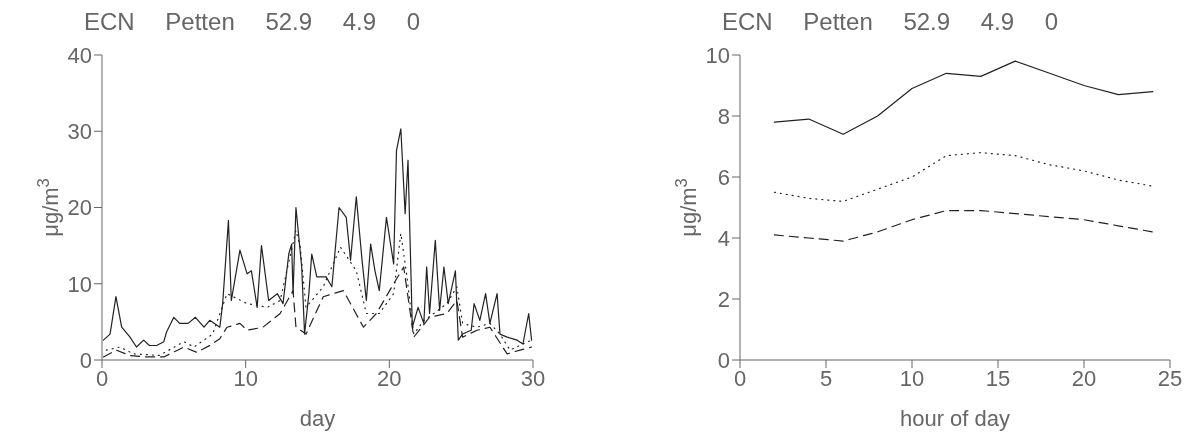  I want to click on y-tick-label: 30, so click(79, 132).